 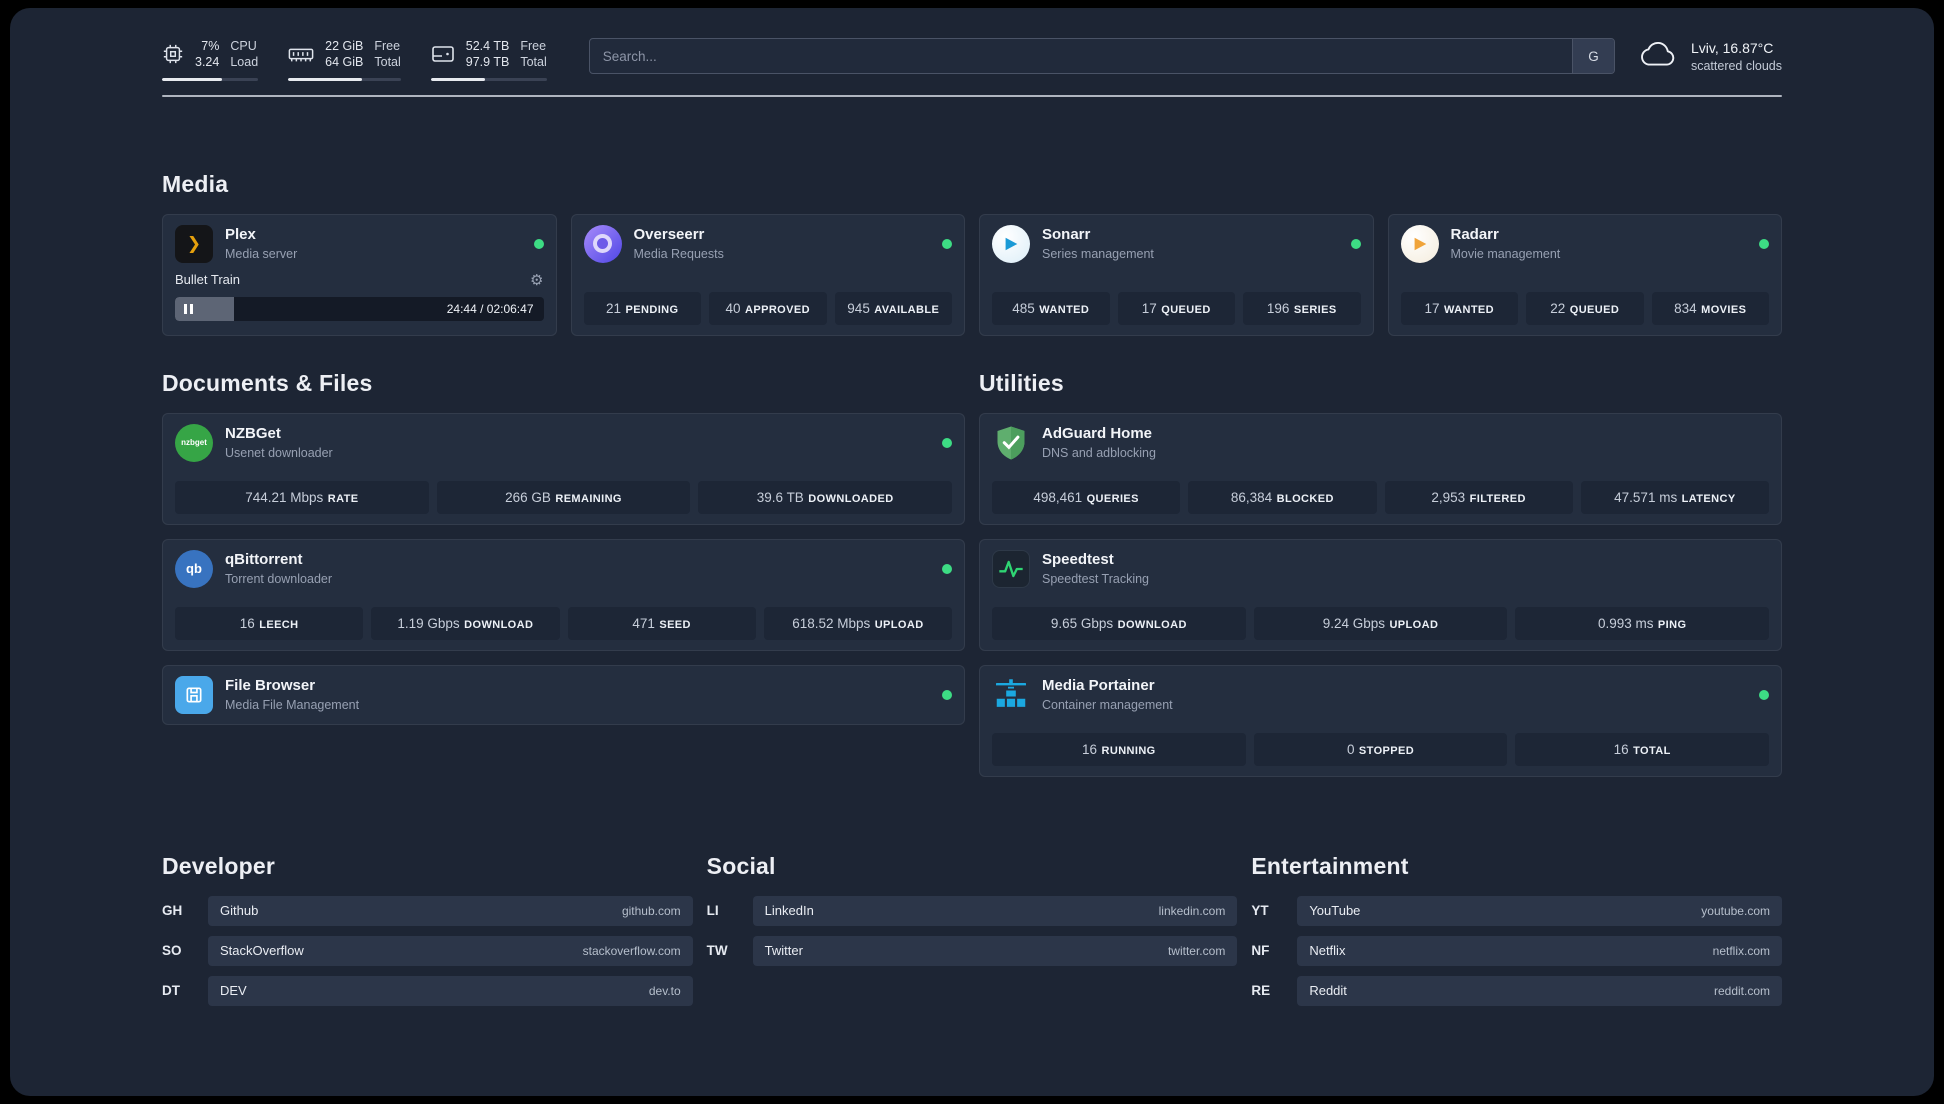 I want to click on bookmark-link: YouTube youtube.com, so click(x=1539, y=910).